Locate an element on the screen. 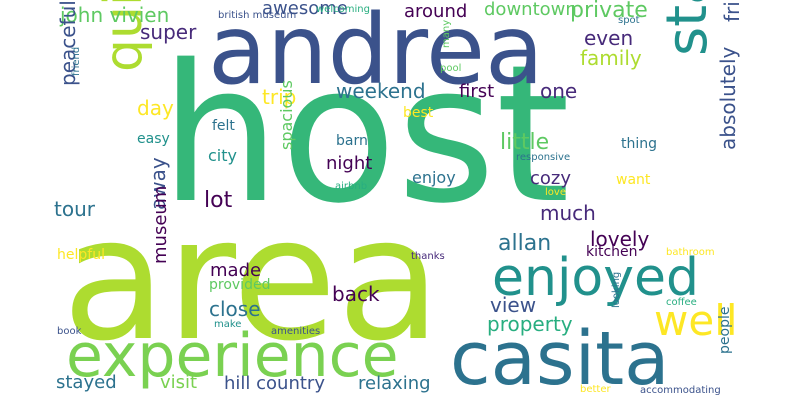 This screenshot has height=400, width=800. word-made: made is located at coordinates (236, 270).